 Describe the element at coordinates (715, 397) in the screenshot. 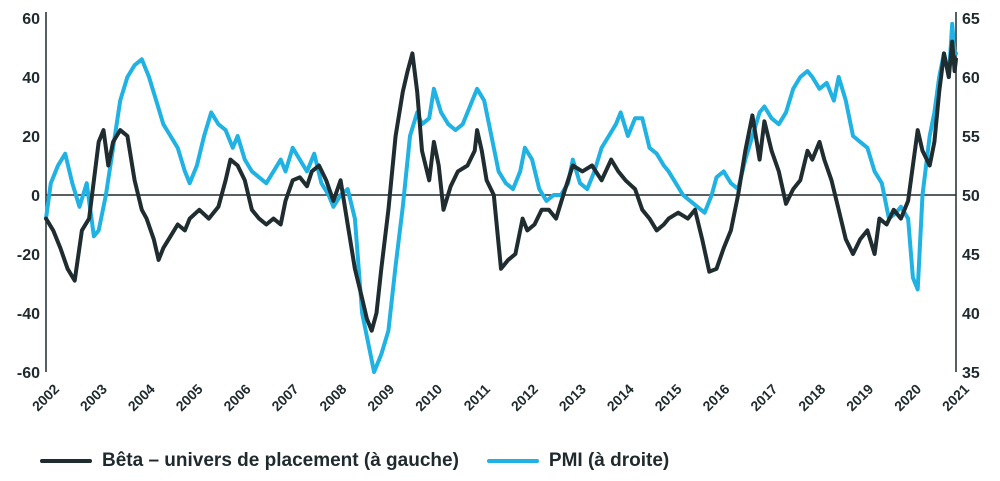

I see `x-tick-label: 2016` at that location.